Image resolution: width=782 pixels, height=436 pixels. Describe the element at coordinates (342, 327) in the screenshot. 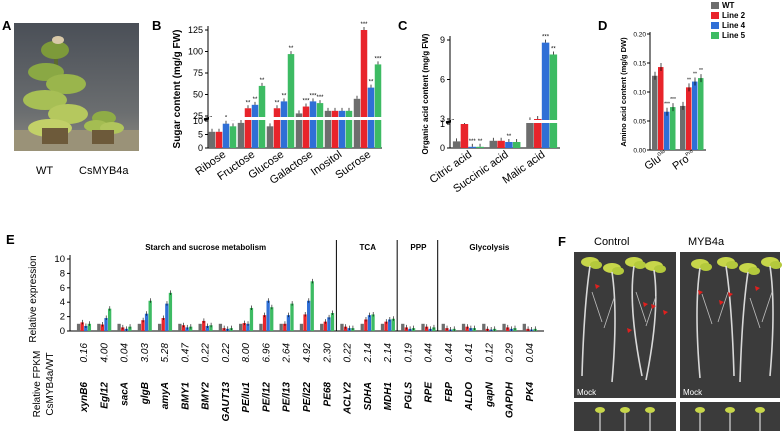

I see `bar-acly2-wt` at that location.